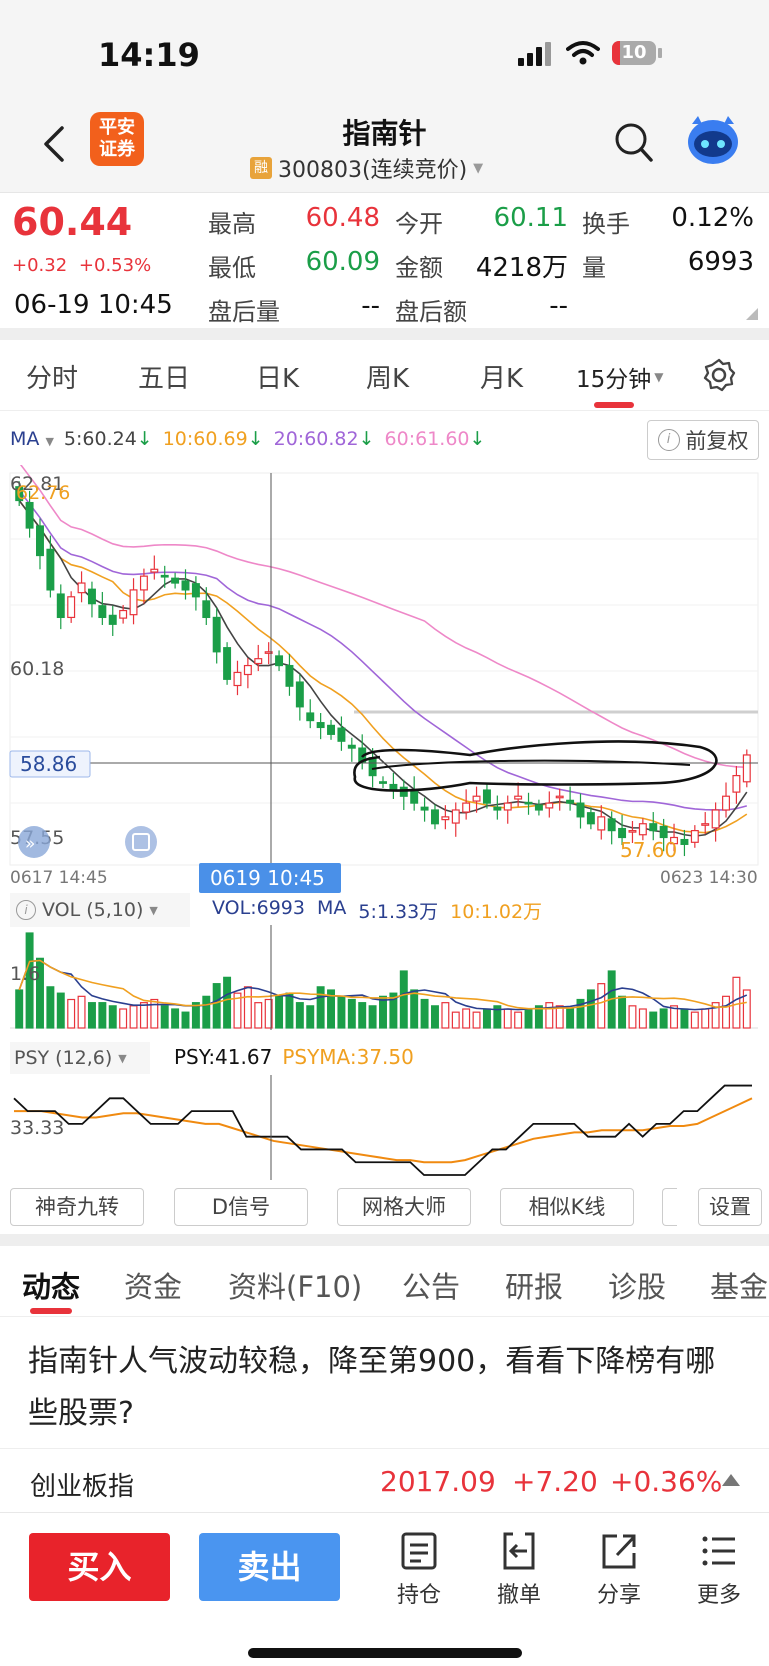 The width and height of the screenshot is (769, 1666). What do you see at coordinates (93, 305) in the screenshot?
I see `quote-datetime: 06-19 10:45` at bounding box center [93, 305].